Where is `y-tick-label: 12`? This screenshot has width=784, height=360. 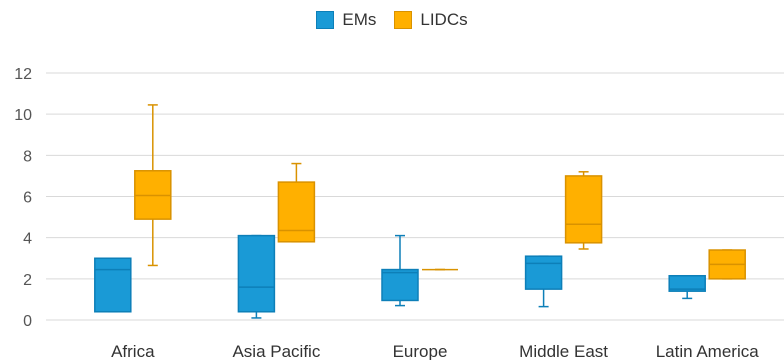
y-tick-label: 12 is located at coordinates (23, 74).